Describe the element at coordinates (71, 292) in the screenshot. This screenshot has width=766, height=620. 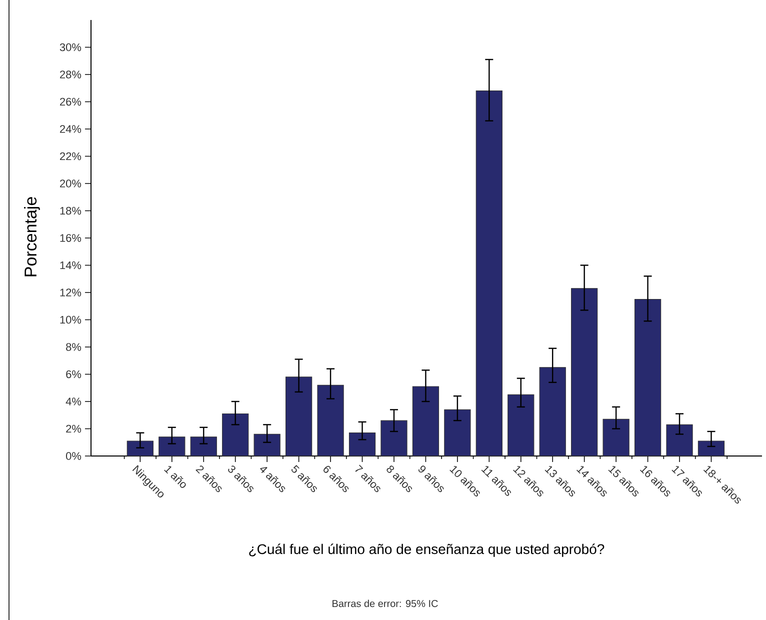
I see `y-tick-label: 12%` at that location.